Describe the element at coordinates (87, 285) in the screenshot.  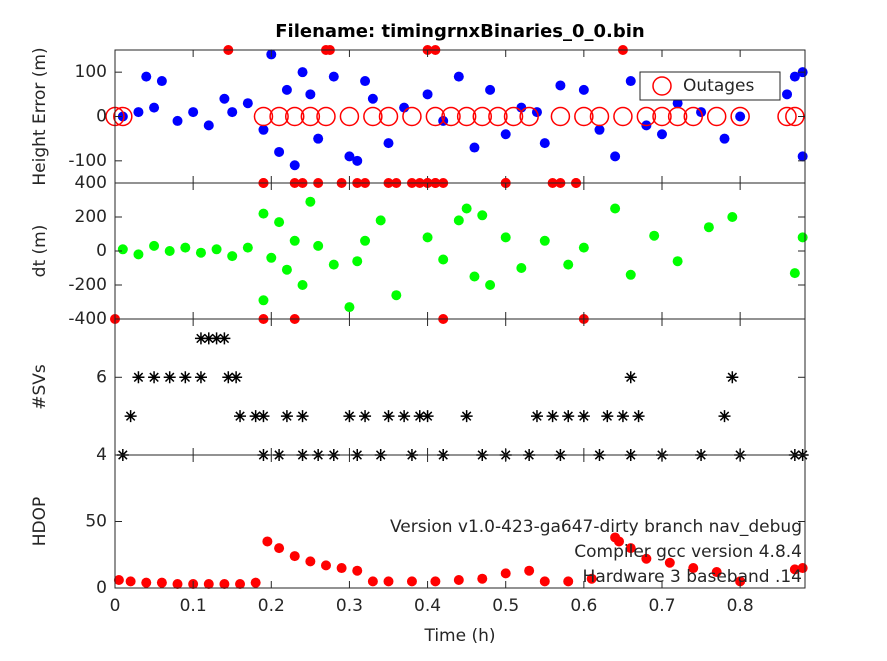
I see `y-tick-label: -200` at that location.